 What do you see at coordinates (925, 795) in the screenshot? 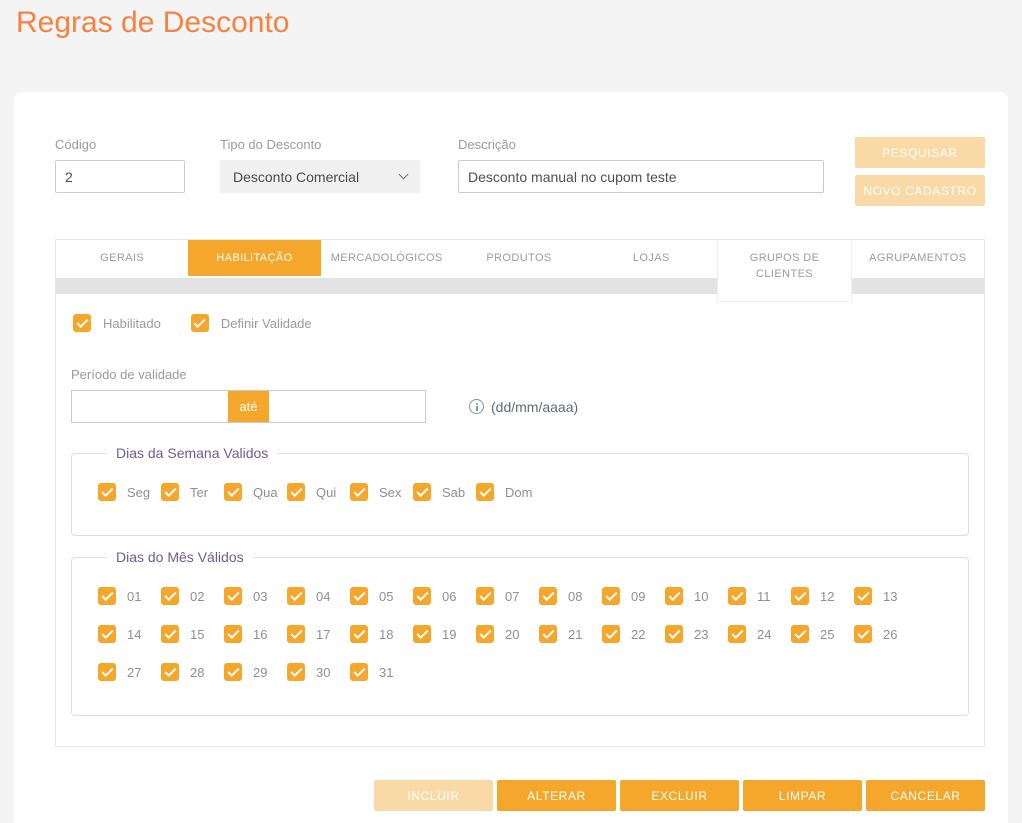
I see `action-button: CANCELAR` at bounding box center [925, 795].